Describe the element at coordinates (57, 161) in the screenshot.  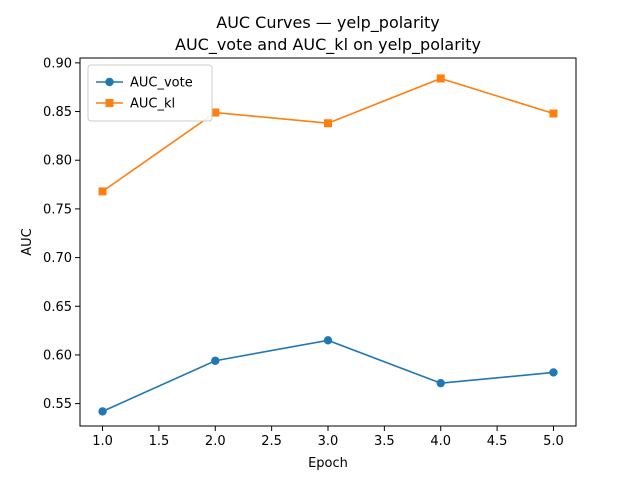
I see `y-tick-label: 0.80` at that location.